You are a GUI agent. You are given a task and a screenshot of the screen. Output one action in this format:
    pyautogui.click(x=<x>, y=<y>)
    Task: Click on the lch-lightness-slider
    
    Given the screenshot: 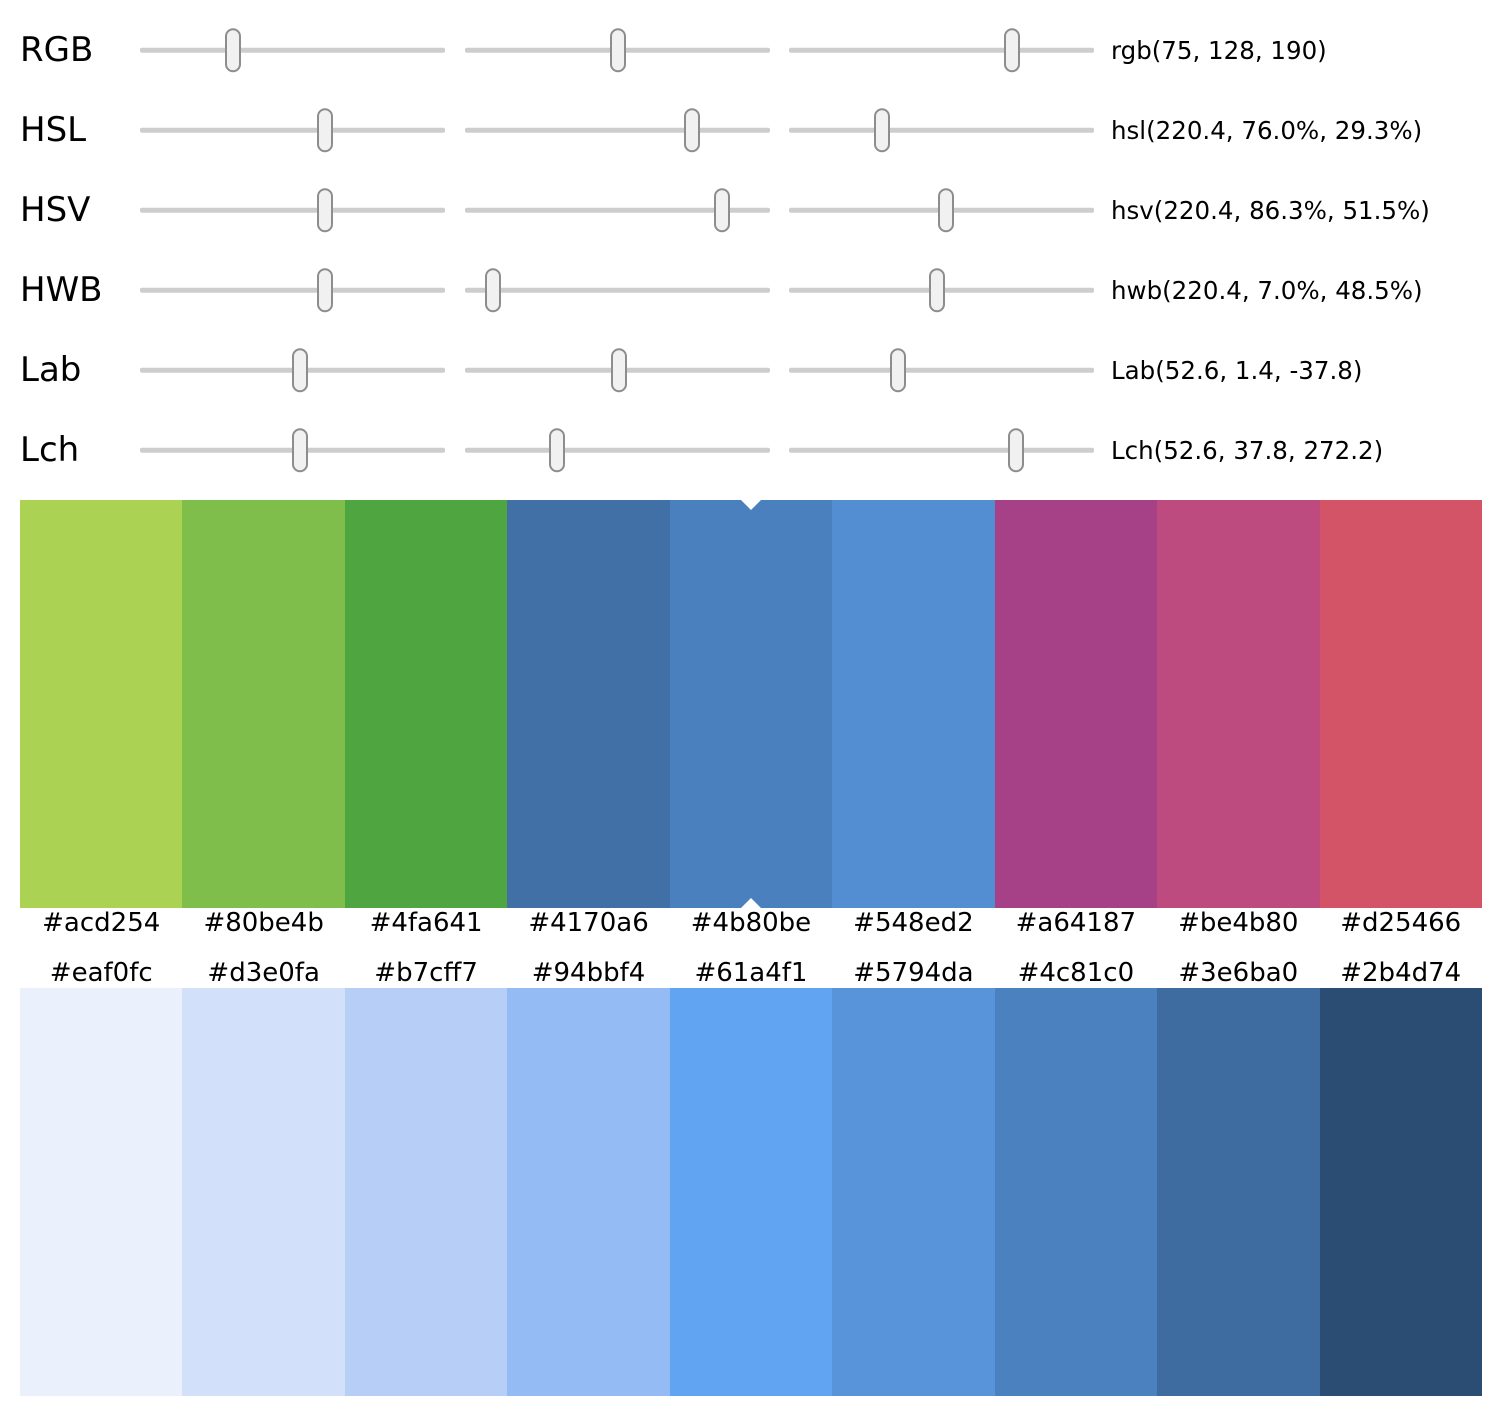 What is the action you would take?
    pyautogui.click(x=292, y=450)
    